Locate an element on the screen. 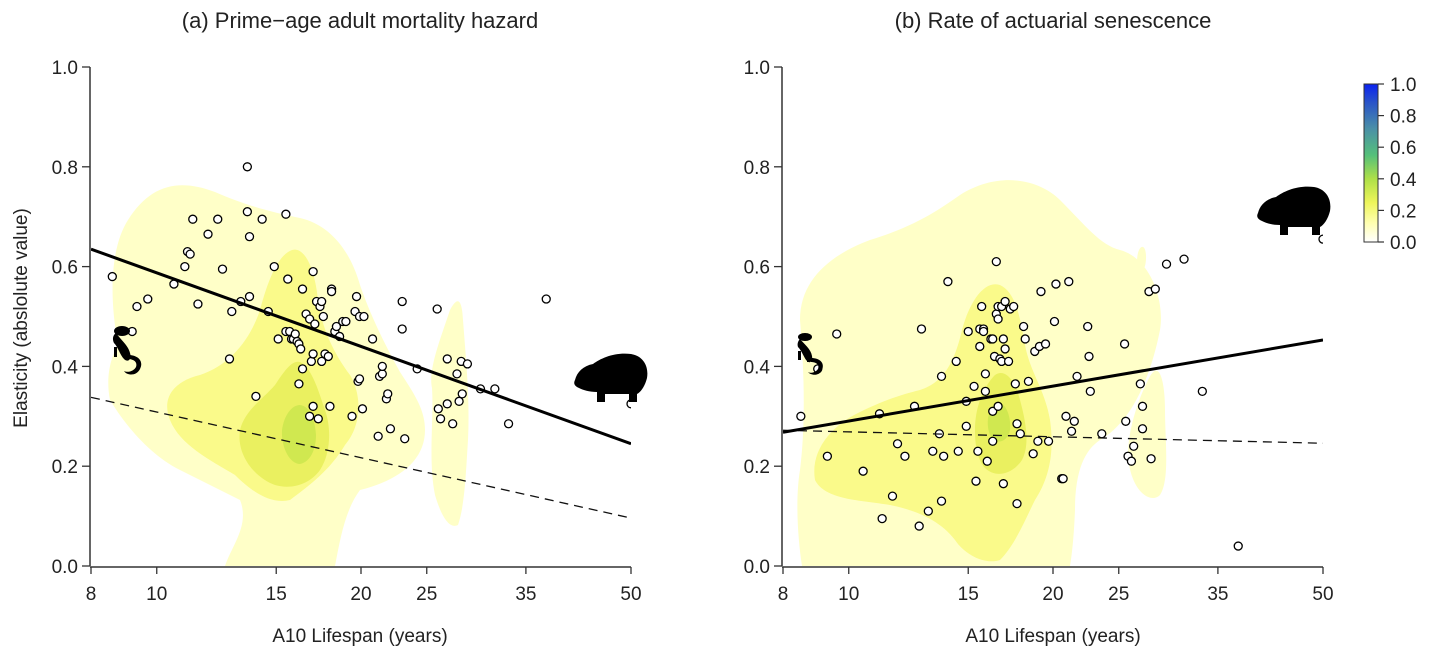 This screenshot has height=654, width=1454. colorbar-tick-label: 1.0 is located at coordinates (1403, 85).